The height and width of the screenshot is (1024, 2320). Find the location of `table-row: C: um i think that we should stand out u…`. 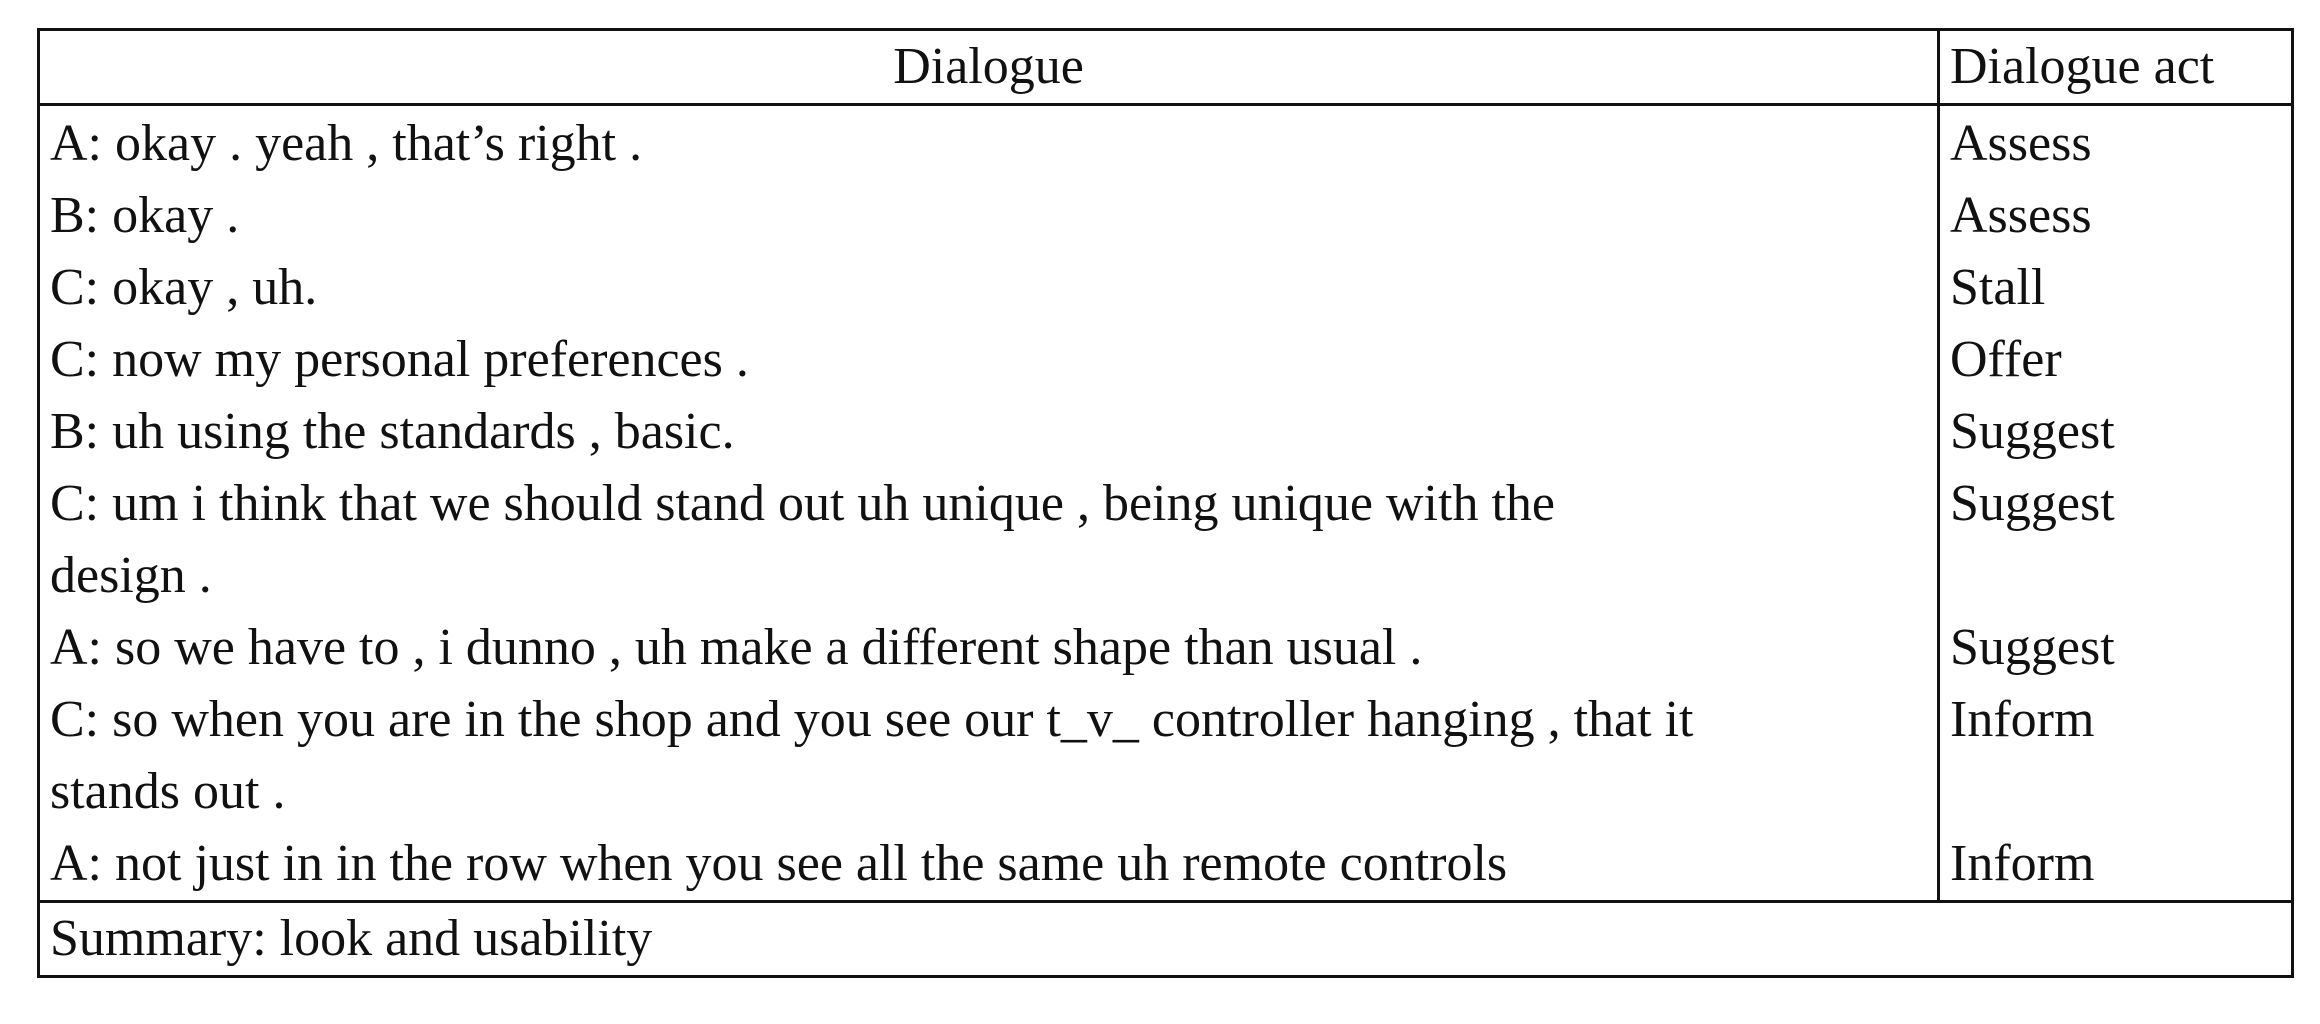

table-row: C: um i think that we should stand out u… is located at coordinates (1165, 540).